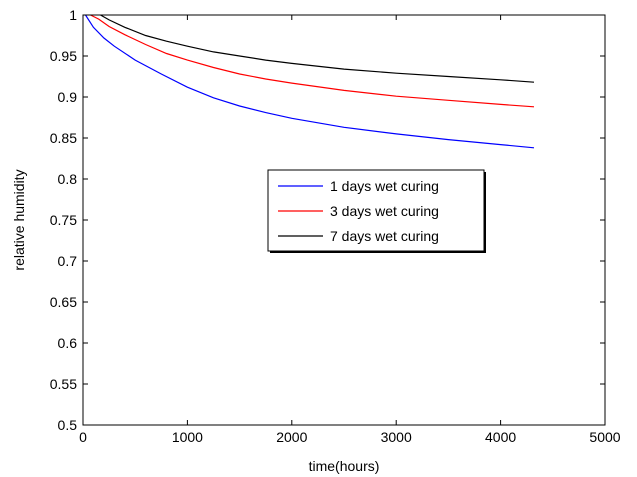 This screenshot has height=477, width=637. I want to click on y-tick-label: 0.9, so click(68, 97).